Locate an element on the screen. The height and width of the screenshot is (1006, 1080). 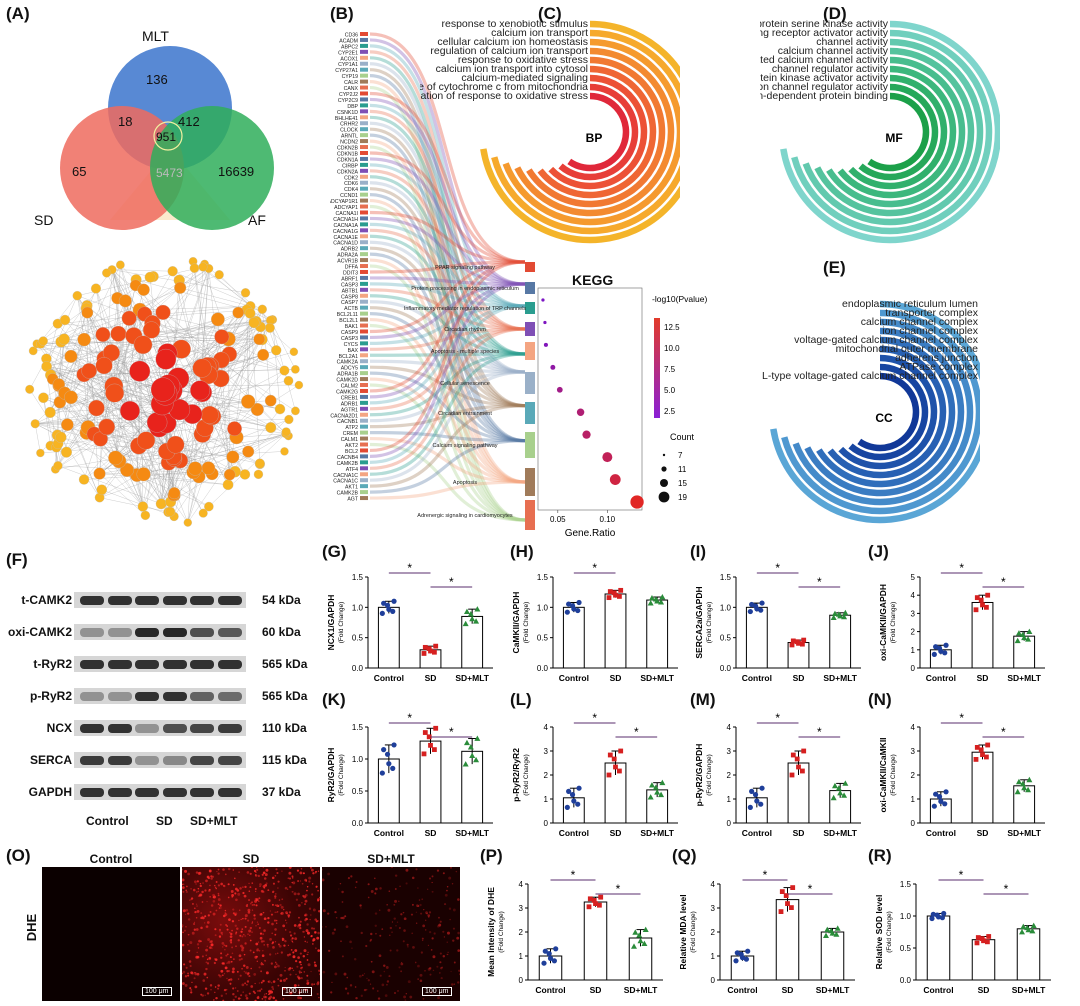
y-tick-label: 3 is located at coordinates (546, 751).